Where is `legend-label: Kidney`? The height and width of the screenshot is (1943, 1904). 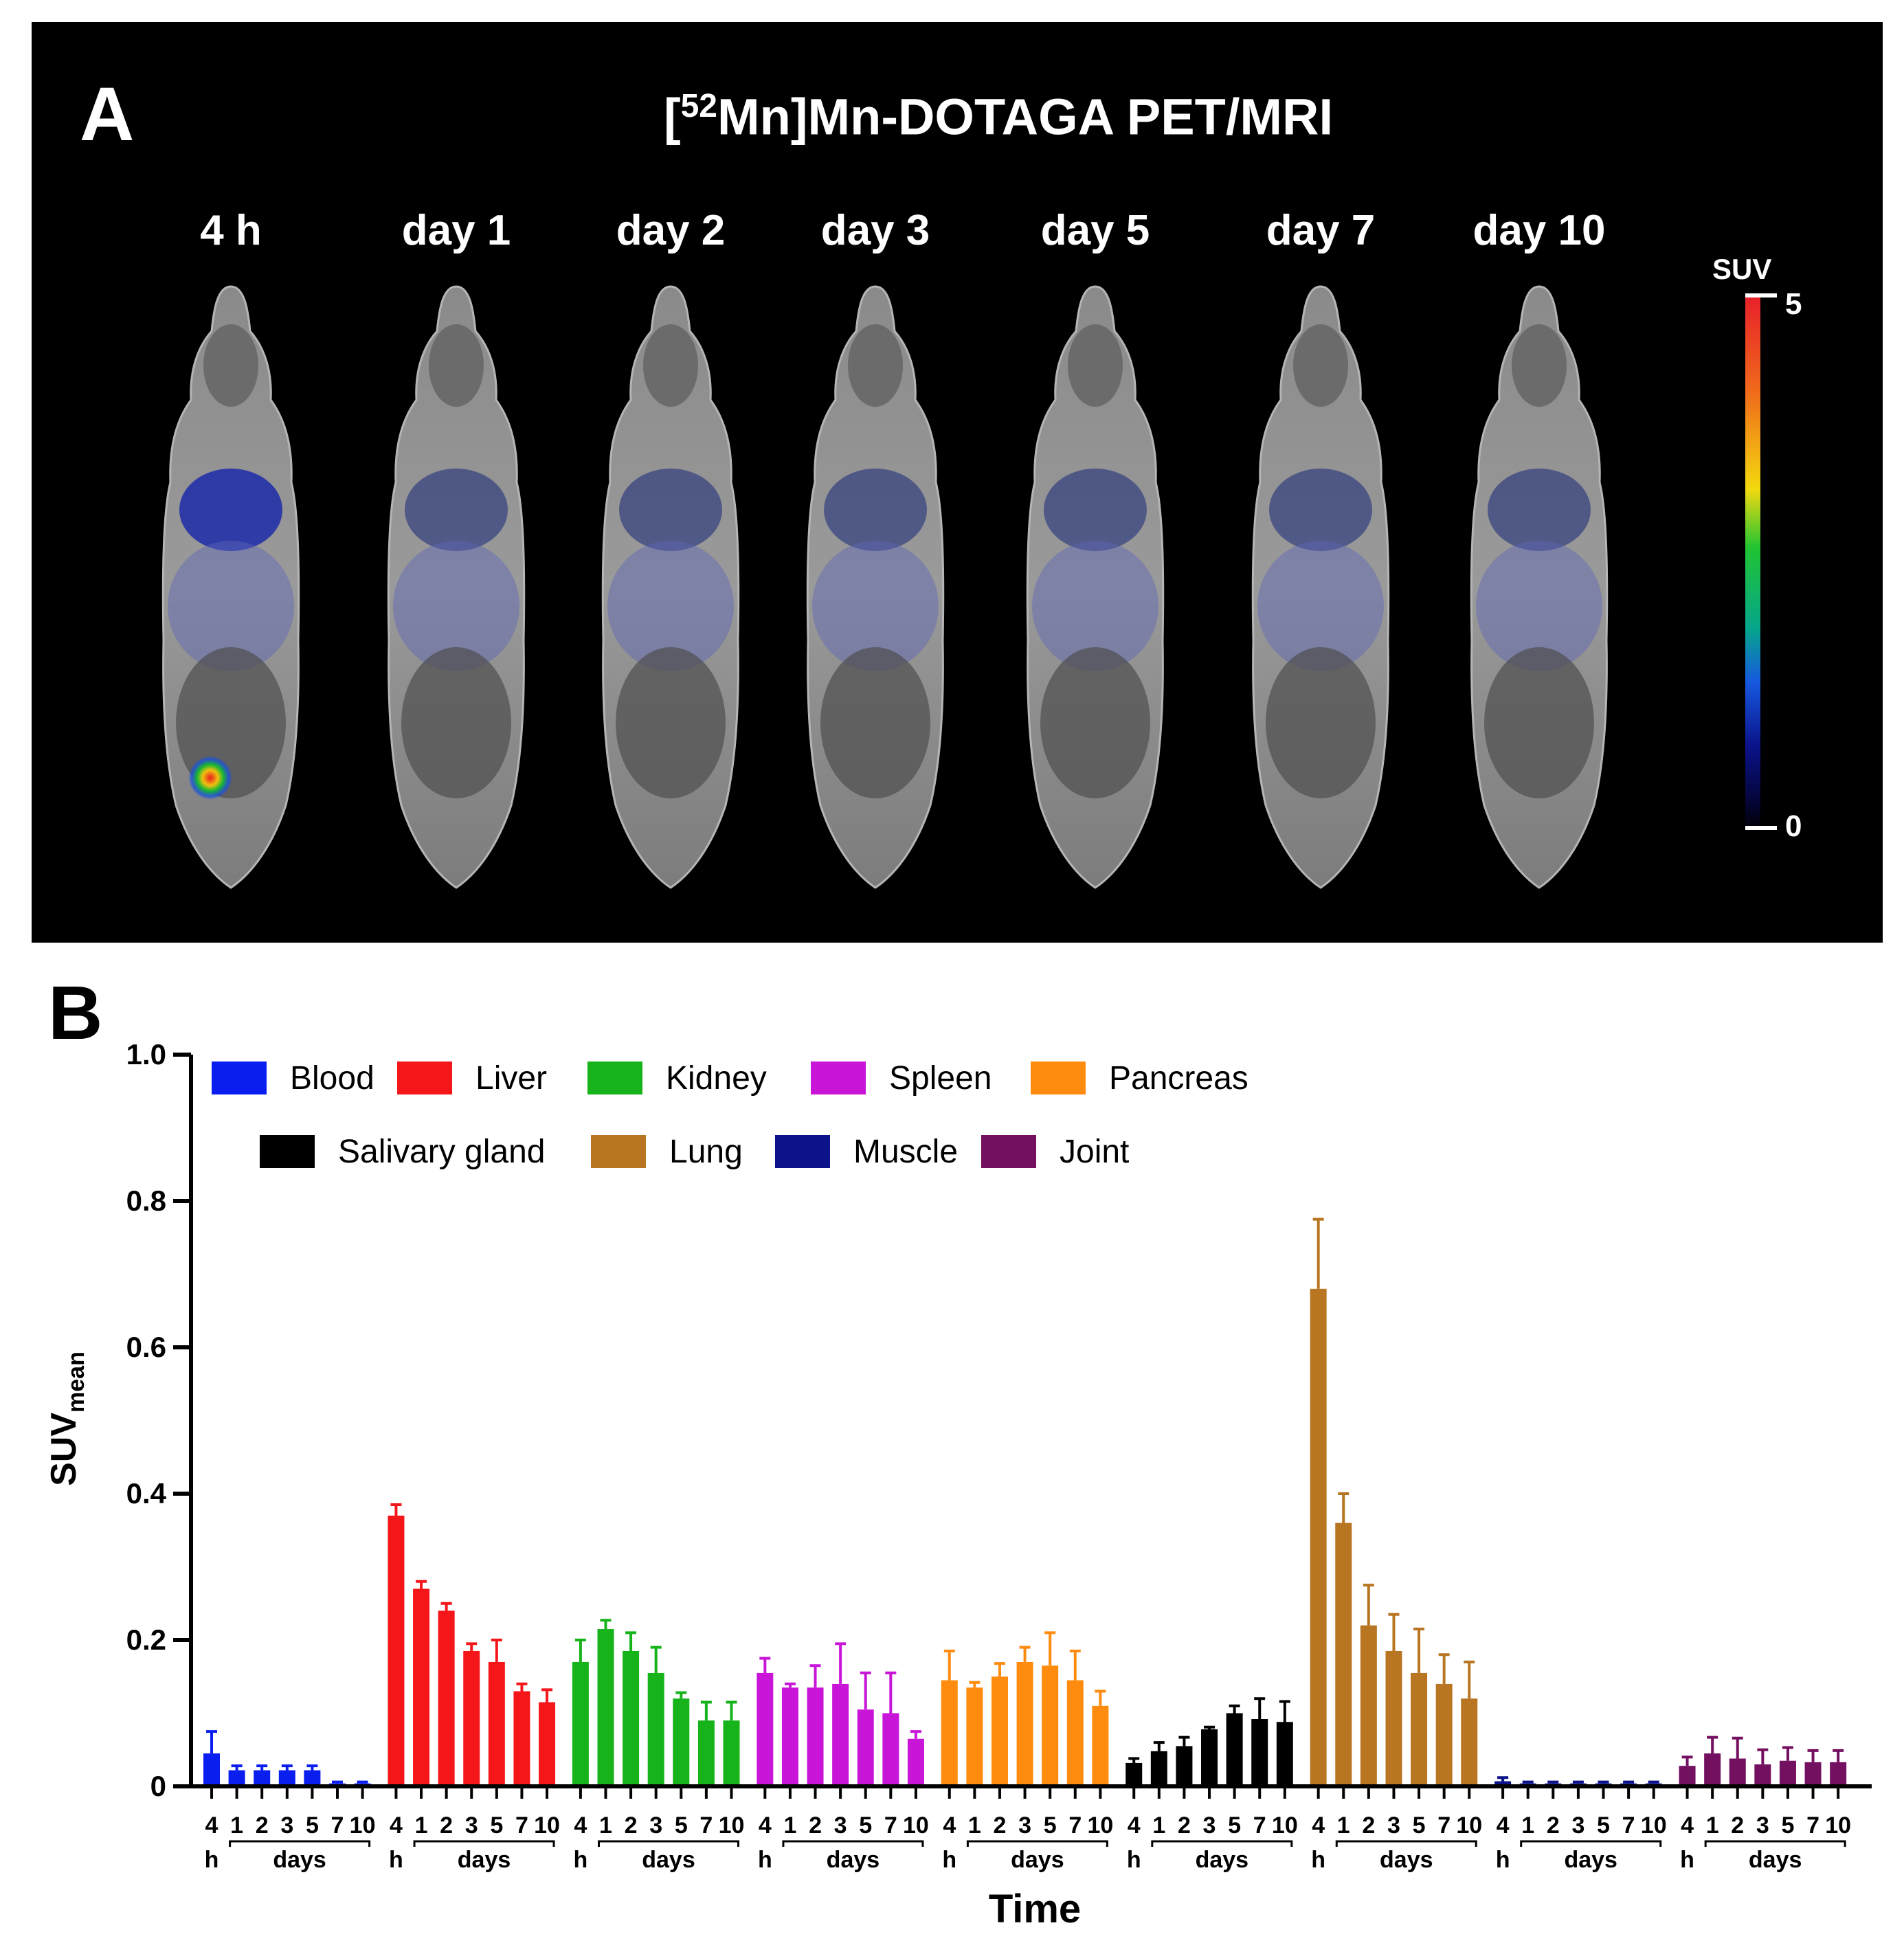
legend-label: Kidney is located at coordinates (716, 1078).